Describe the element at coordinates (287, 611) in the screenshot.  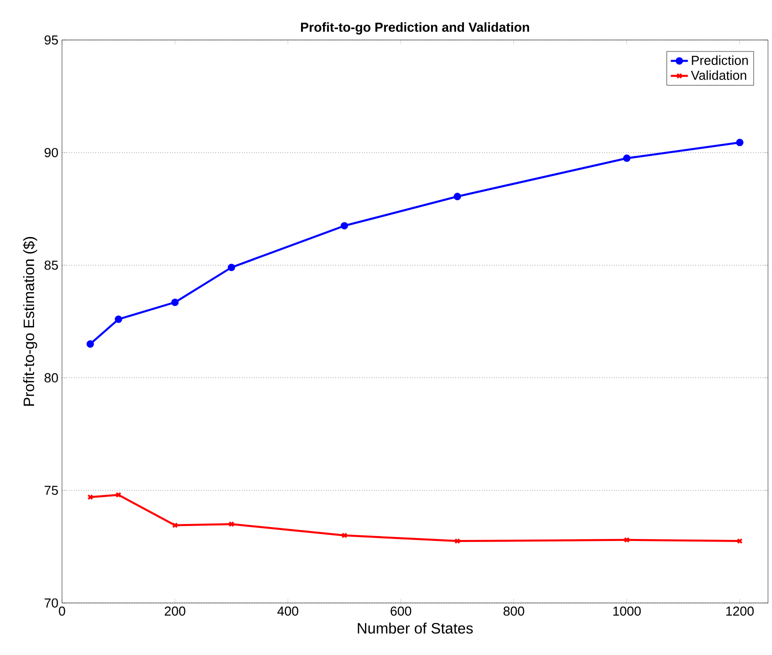
I see `x-tick-label: 400` at that location.